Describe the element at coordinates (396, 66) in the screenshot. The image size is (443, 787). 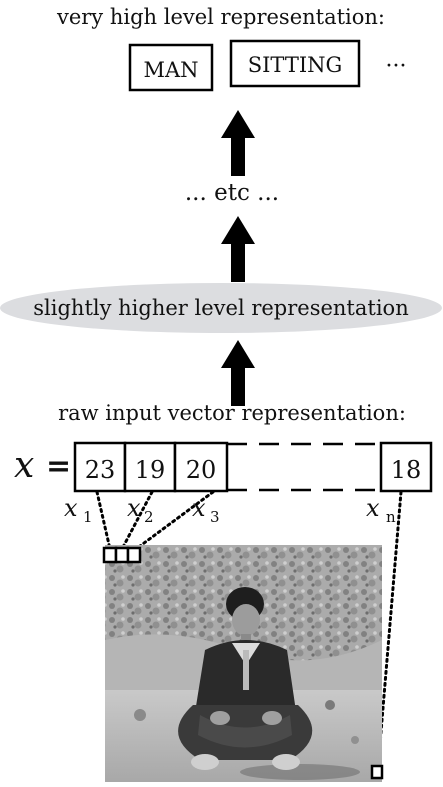
I see `concept-more-ellipsis: ···` at that location.